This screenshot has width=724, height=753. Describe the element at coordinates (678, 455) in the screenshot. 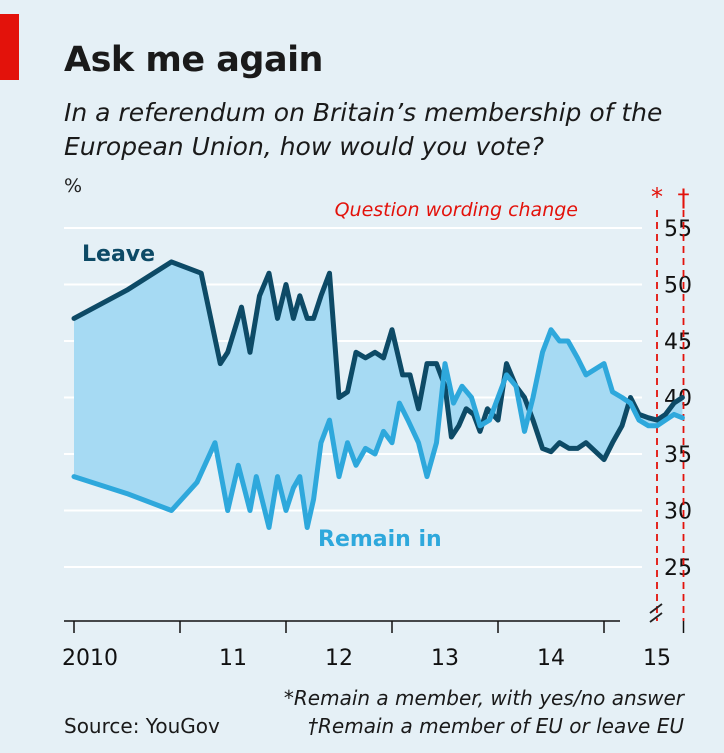

I see `y-tick-label: 35` at that location.